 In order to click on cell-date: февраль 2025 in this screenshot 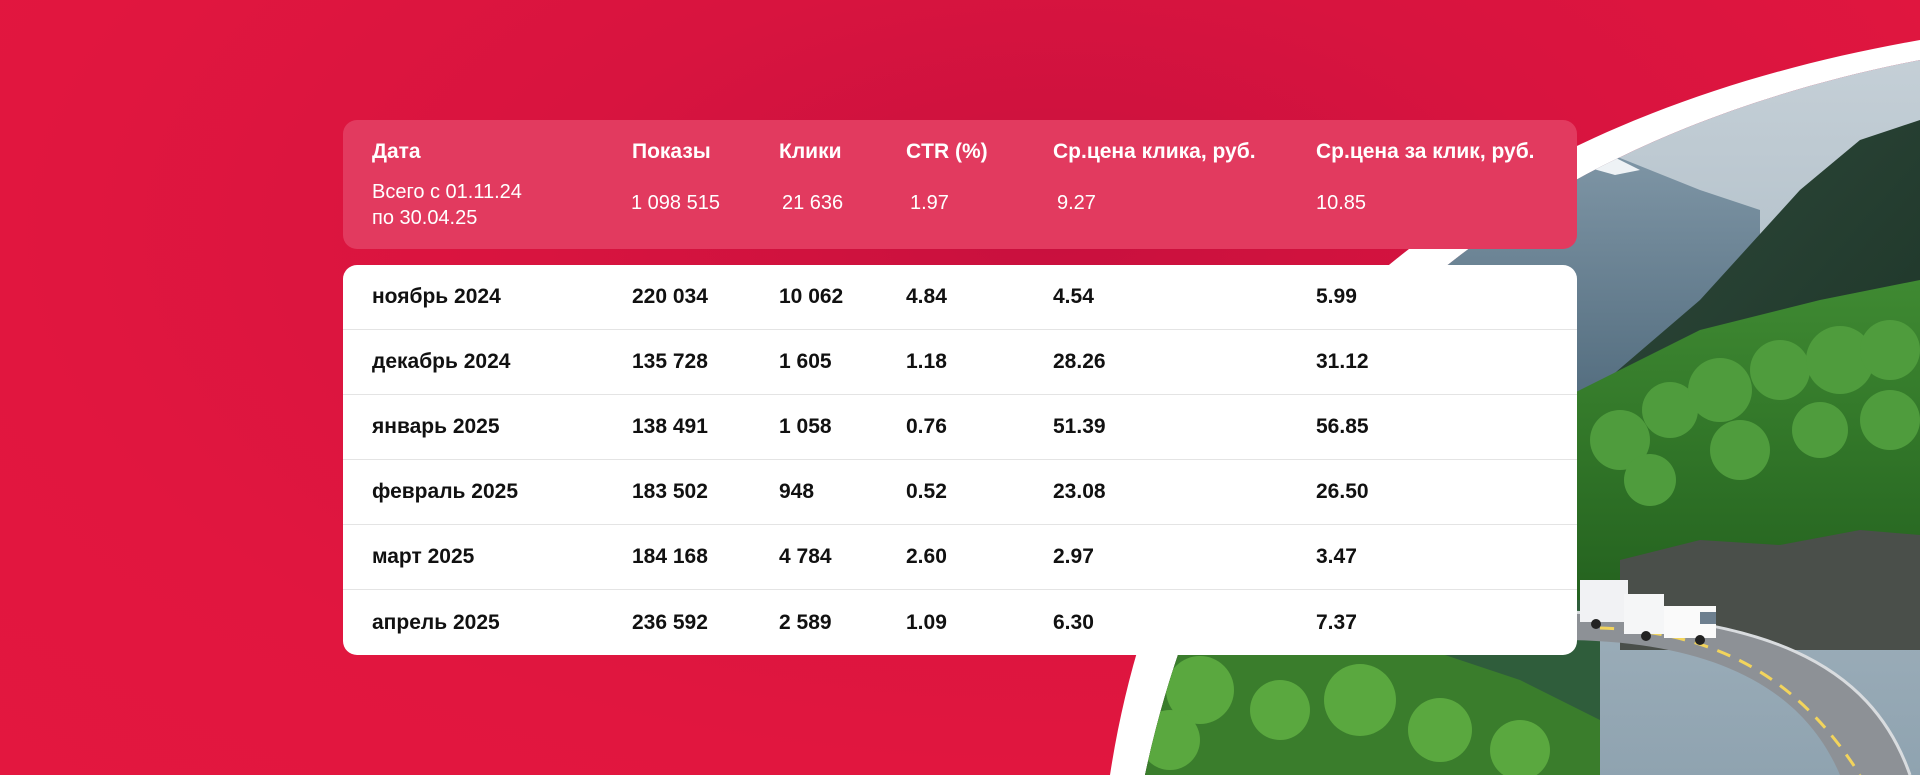, I will do `click(445, 491)`.